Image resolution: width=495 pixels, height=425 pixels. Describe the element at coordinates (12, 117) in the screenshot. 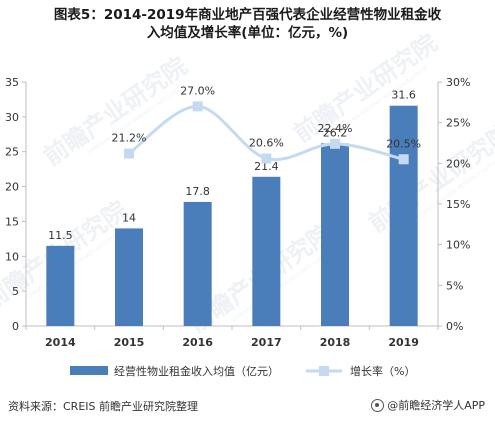

I see `y-left-tick-label: 30` at that location.